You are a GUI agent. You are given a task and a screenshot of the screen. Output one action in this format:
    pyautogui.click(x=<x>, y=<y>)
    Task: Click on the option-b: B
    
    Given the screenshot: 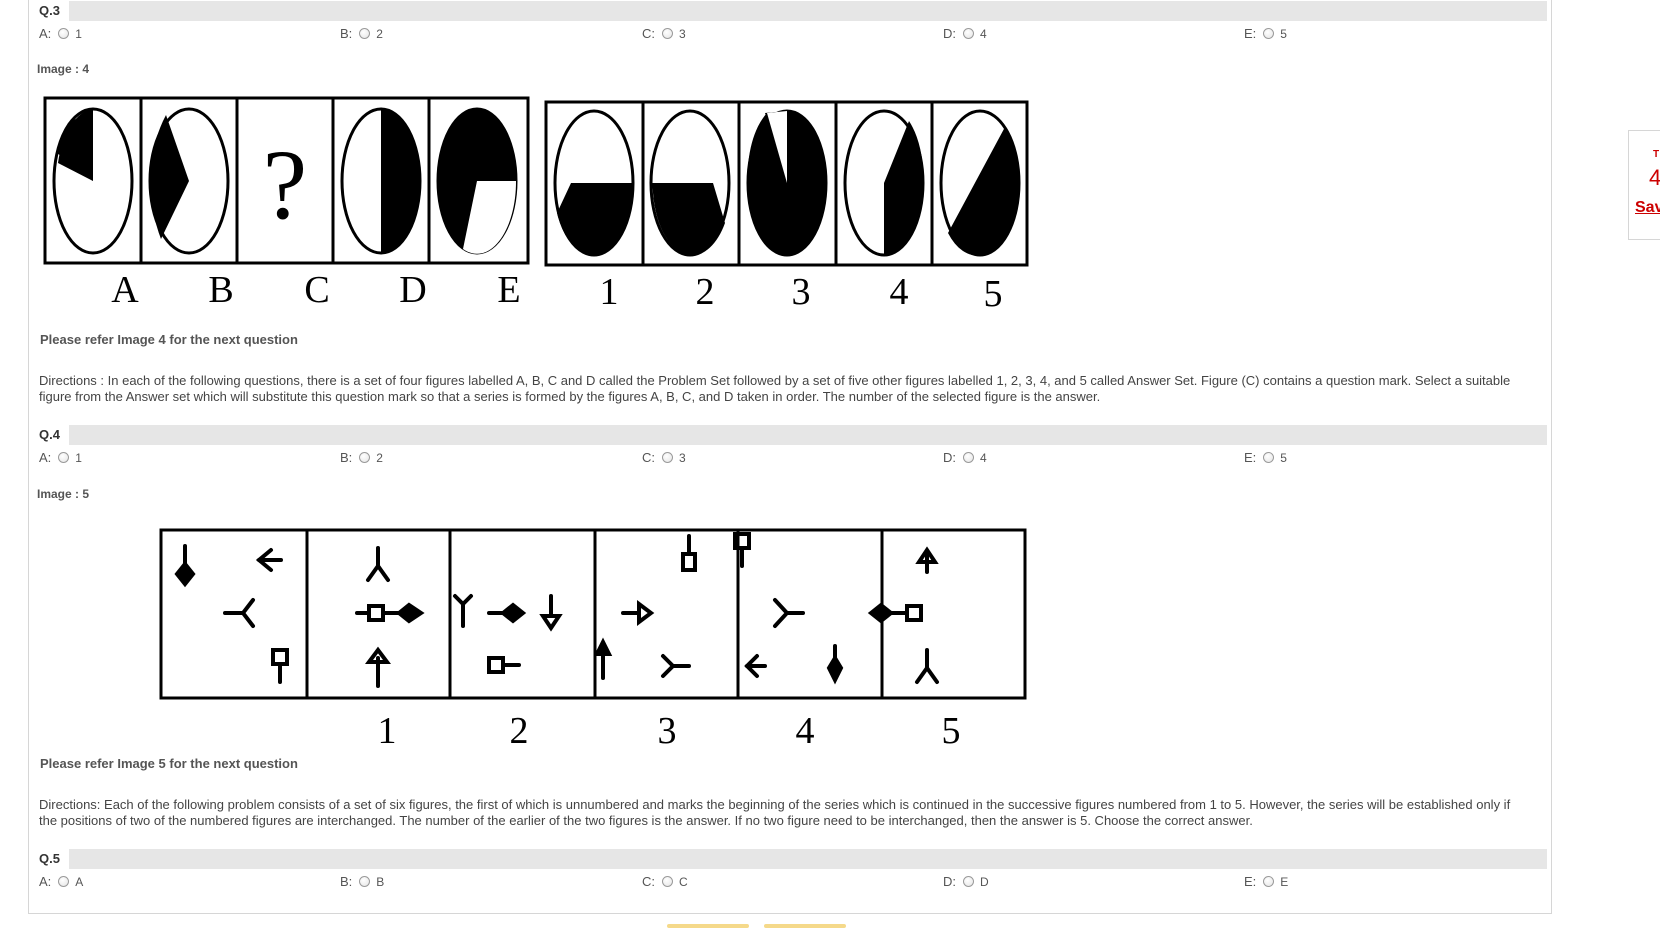 What is the action you would take?
    pyautogui.click(x=362, y=881)
    